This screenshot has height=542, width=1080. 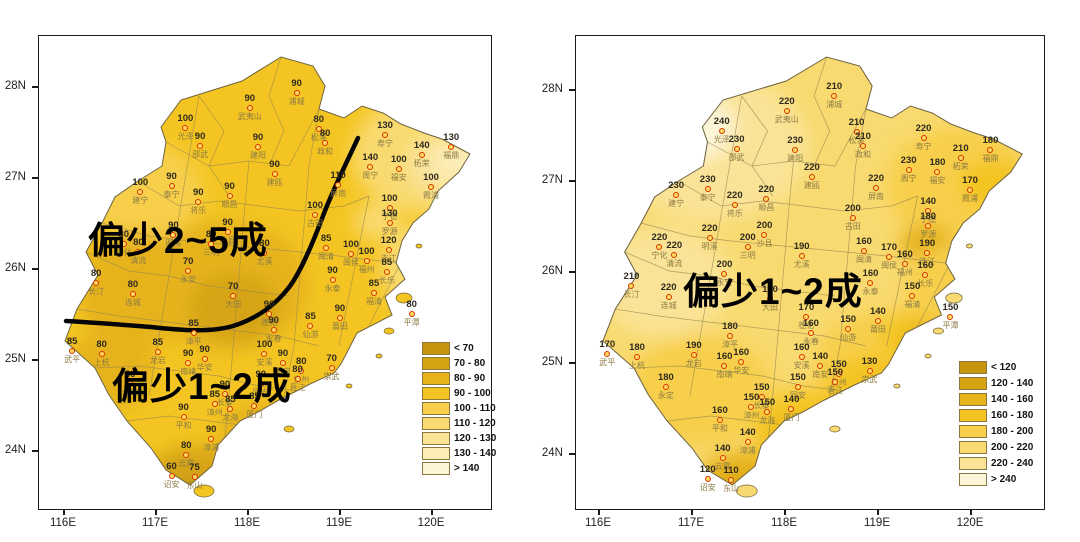 I want to click on station-name: 连城, so click(x=132, y=303).